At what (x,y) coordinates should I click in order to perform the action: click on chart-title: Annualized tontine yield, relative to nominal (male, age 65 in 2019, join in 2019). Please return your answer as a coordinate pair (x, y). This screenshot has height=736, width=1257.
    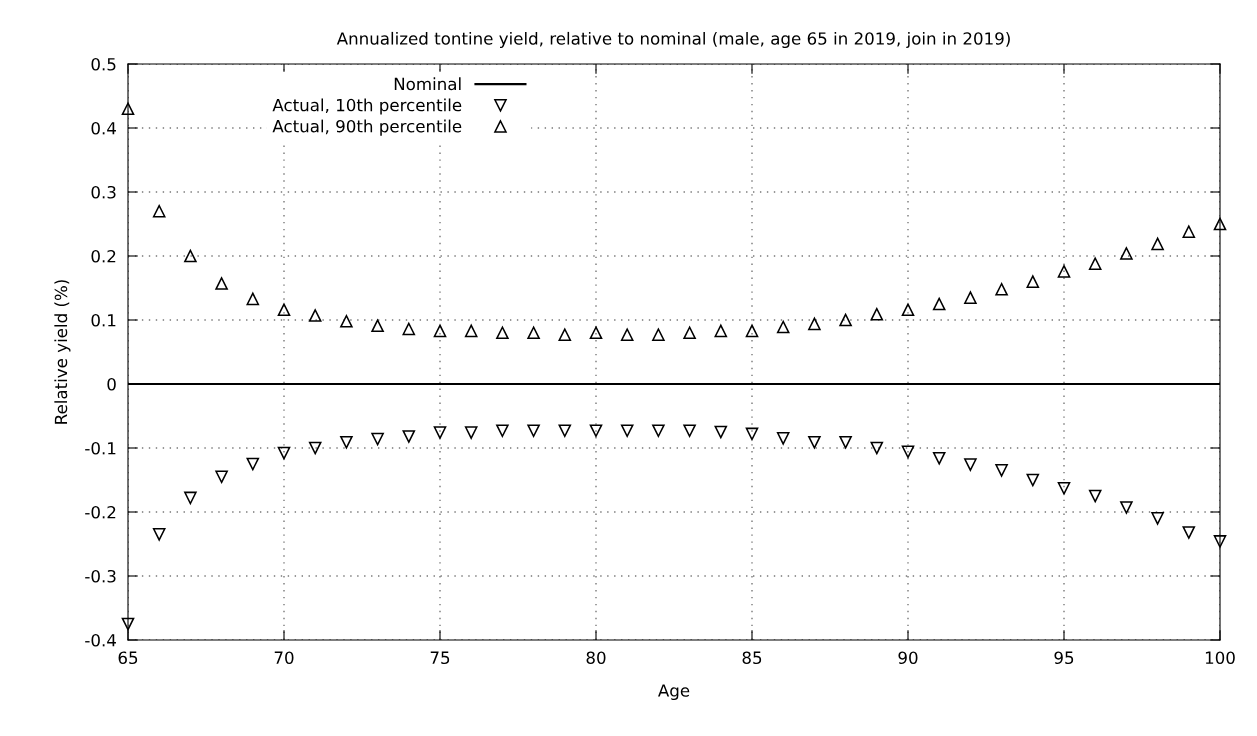
    Looking at the image, I should click on (673, 40).